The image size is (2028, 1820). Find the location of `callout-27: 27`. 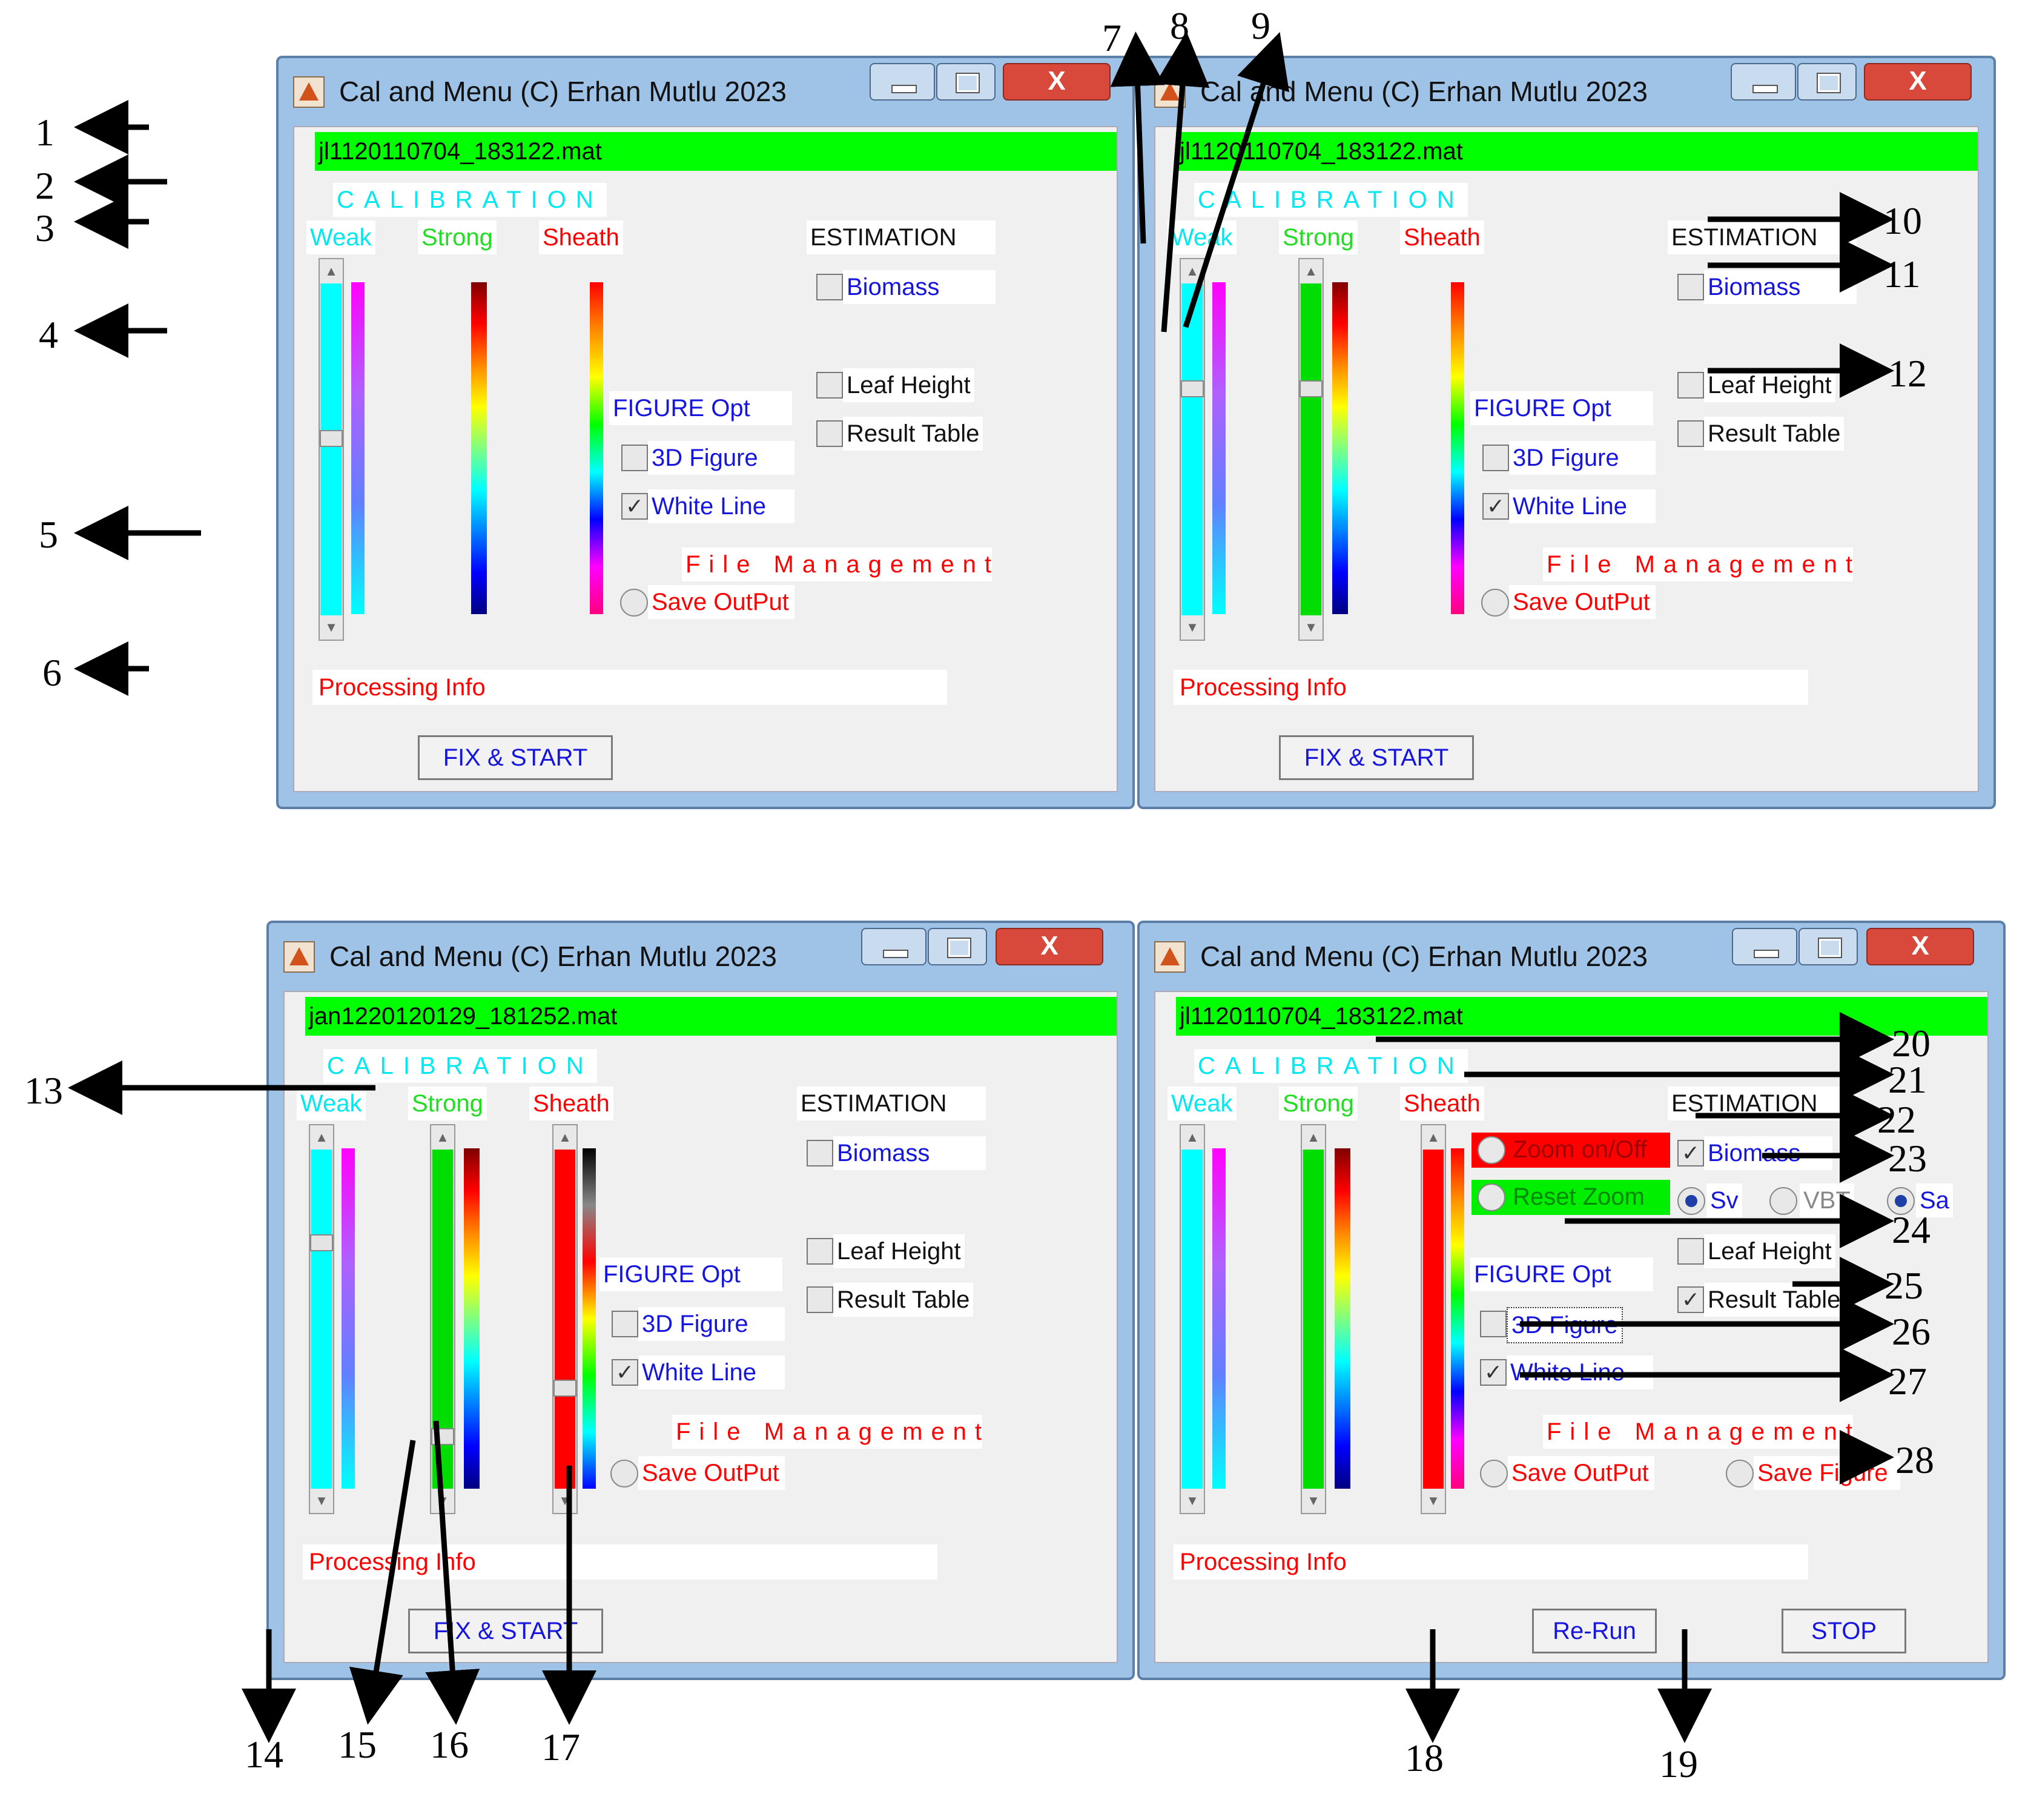

callout-27: 27 is located at coordinates (1907, 1381).